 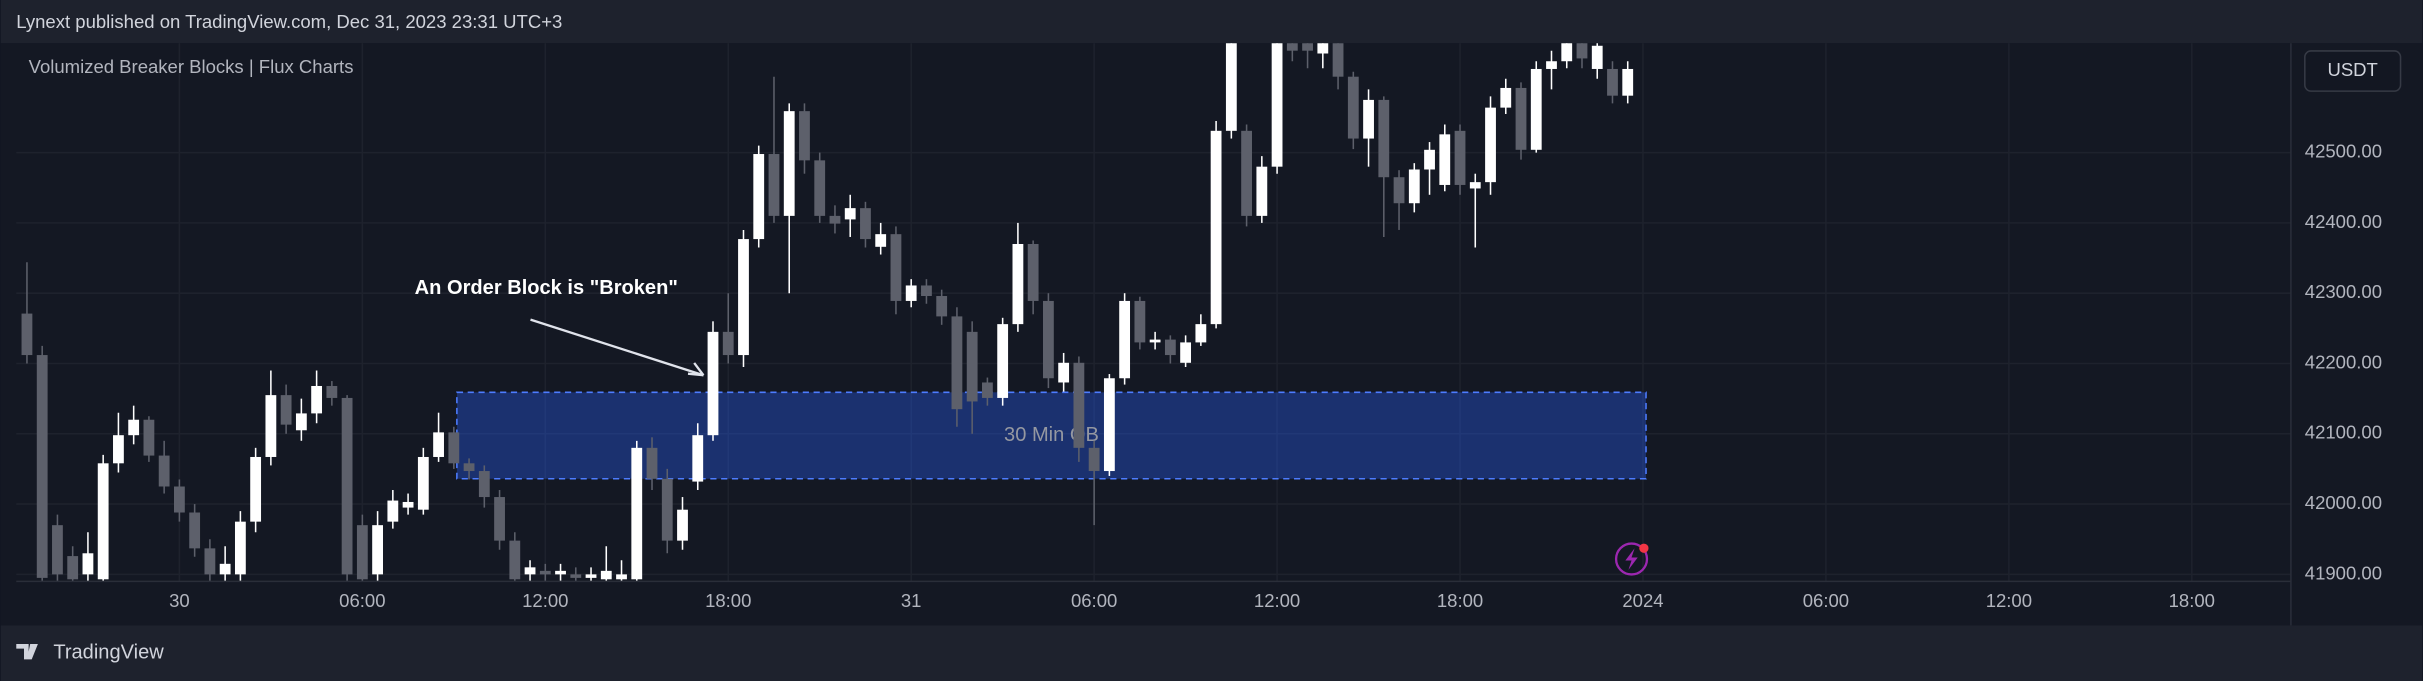 I want to click on alert-bolt, so click(x=1631, y=559).